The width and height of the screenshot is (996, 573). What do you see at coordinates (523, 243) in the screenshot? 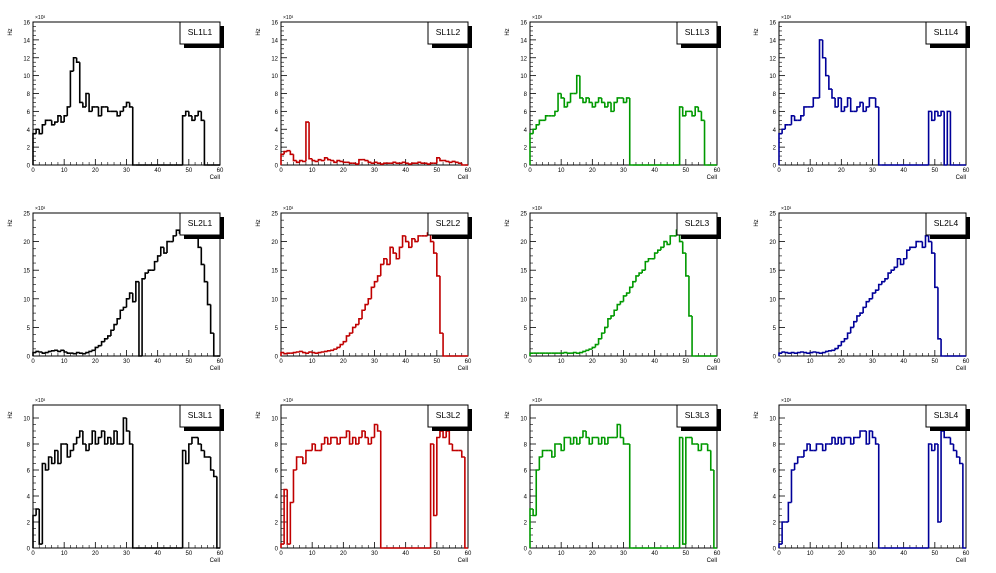
I see `y-tick-label: 20` at bounding box center [523, 243].